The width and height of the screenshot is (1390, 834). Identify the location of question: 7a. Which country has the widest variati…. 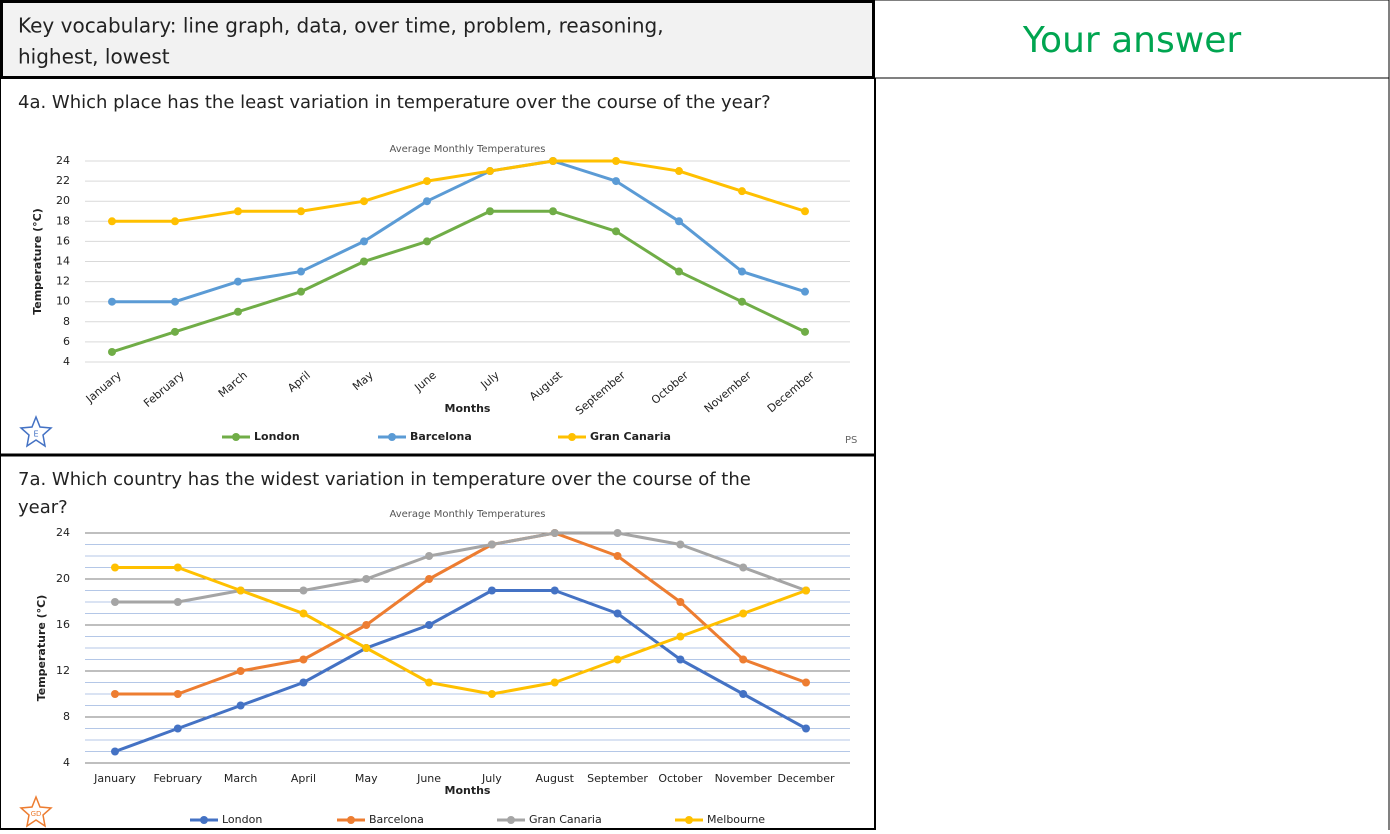
(384, 479).